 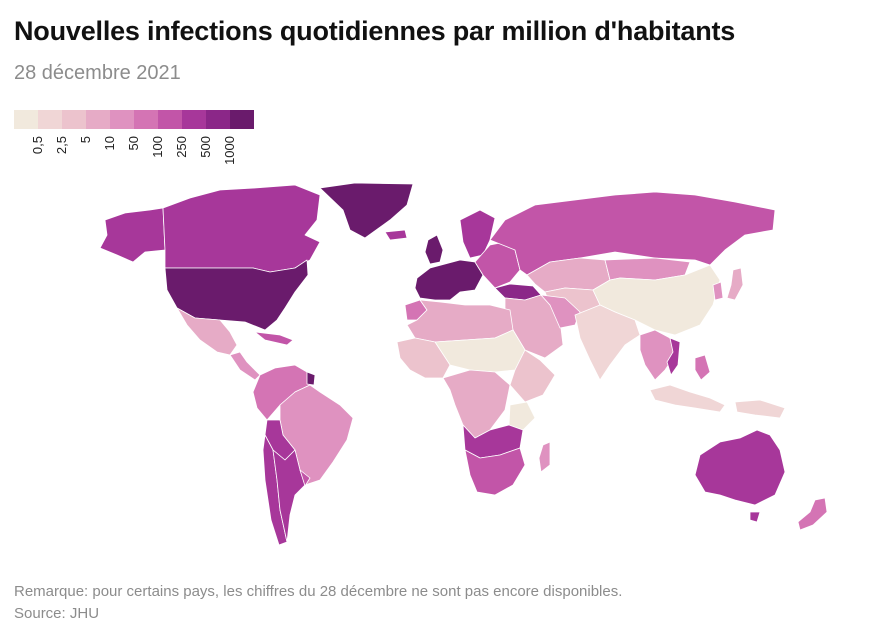 I want to click on region-uk, so click(x=434, y=249).